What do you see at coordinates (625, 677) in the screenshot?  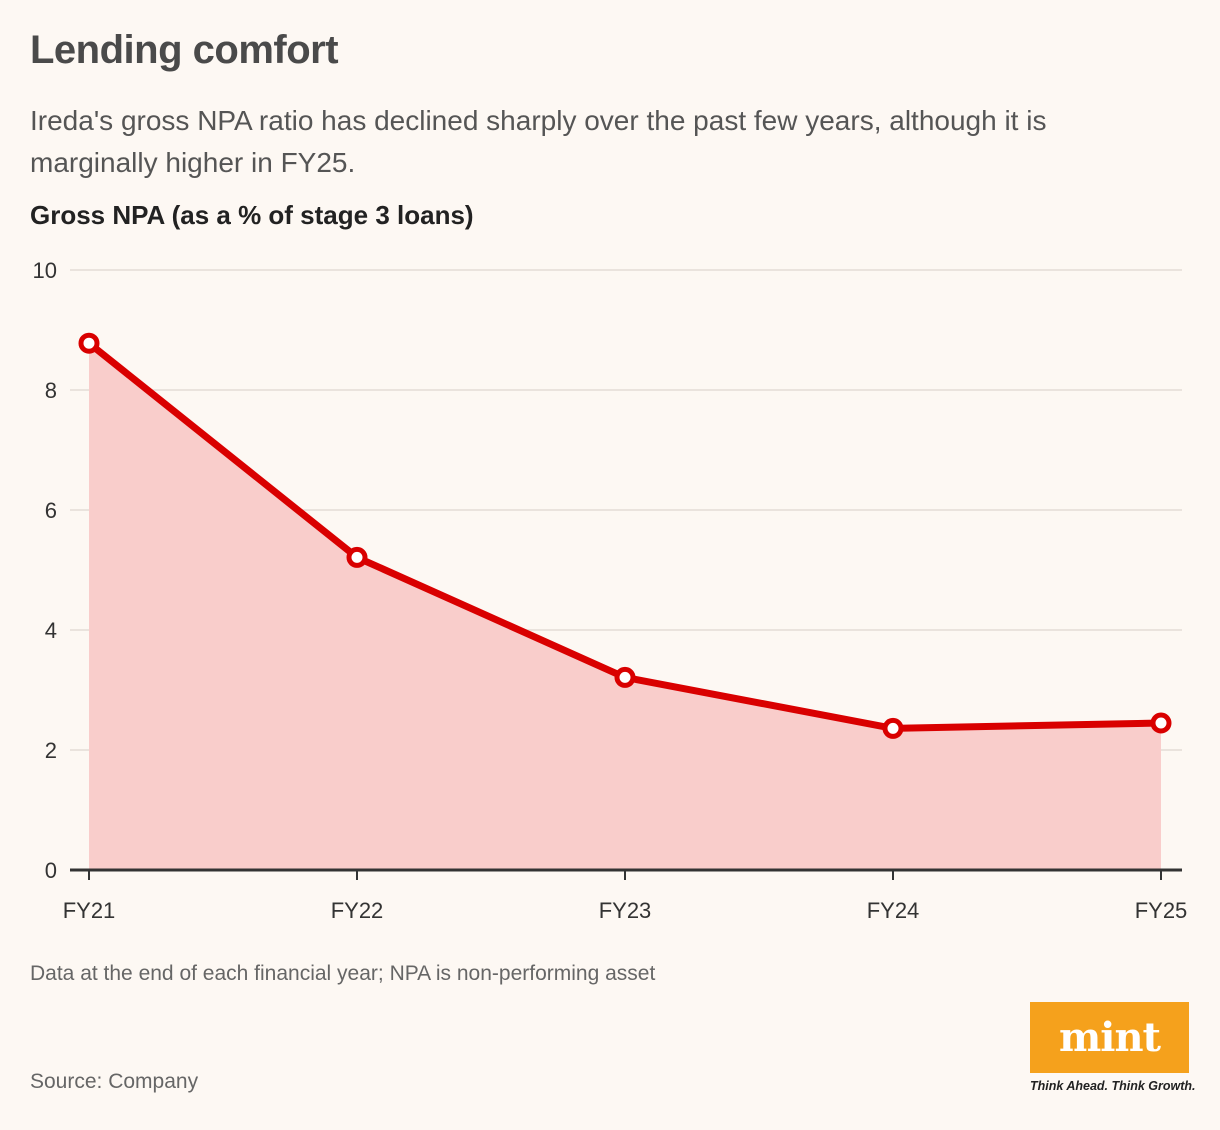 I see `data-point-FY23` at bounding box center [625, 677].